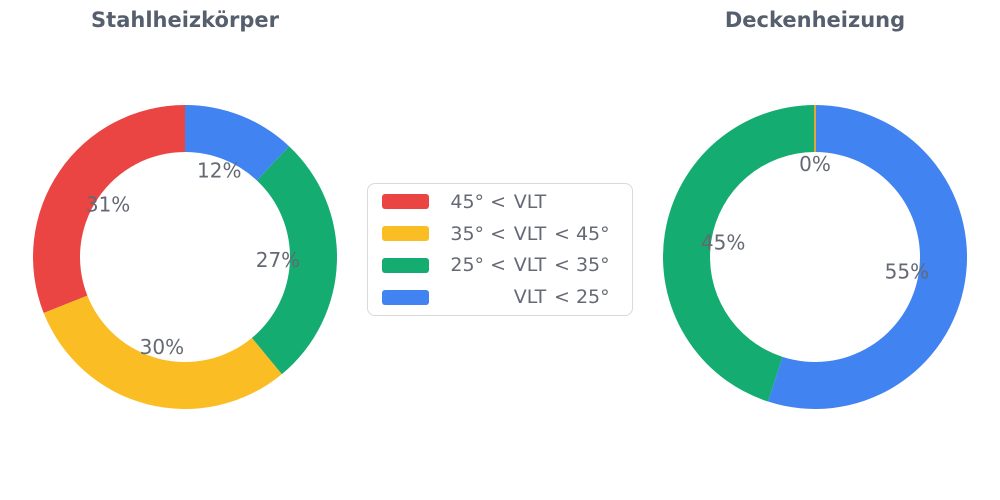 This screenshot has width=1000, height=500. I want to click on legend-label-part: 25° <, so click(478, 265).